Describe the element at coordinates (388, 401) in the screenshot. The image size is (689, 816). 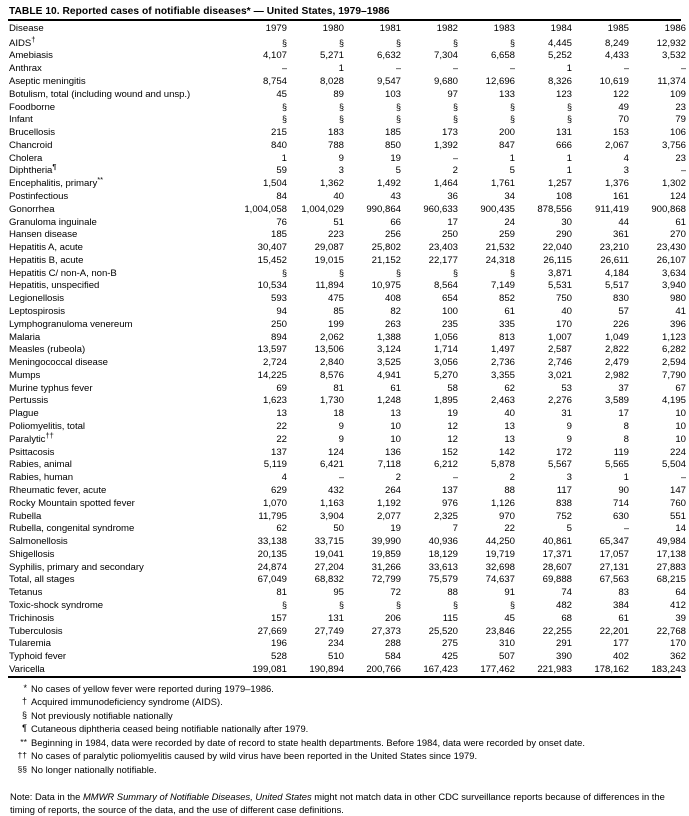
I see `cell-1981: 1,248` at that location.